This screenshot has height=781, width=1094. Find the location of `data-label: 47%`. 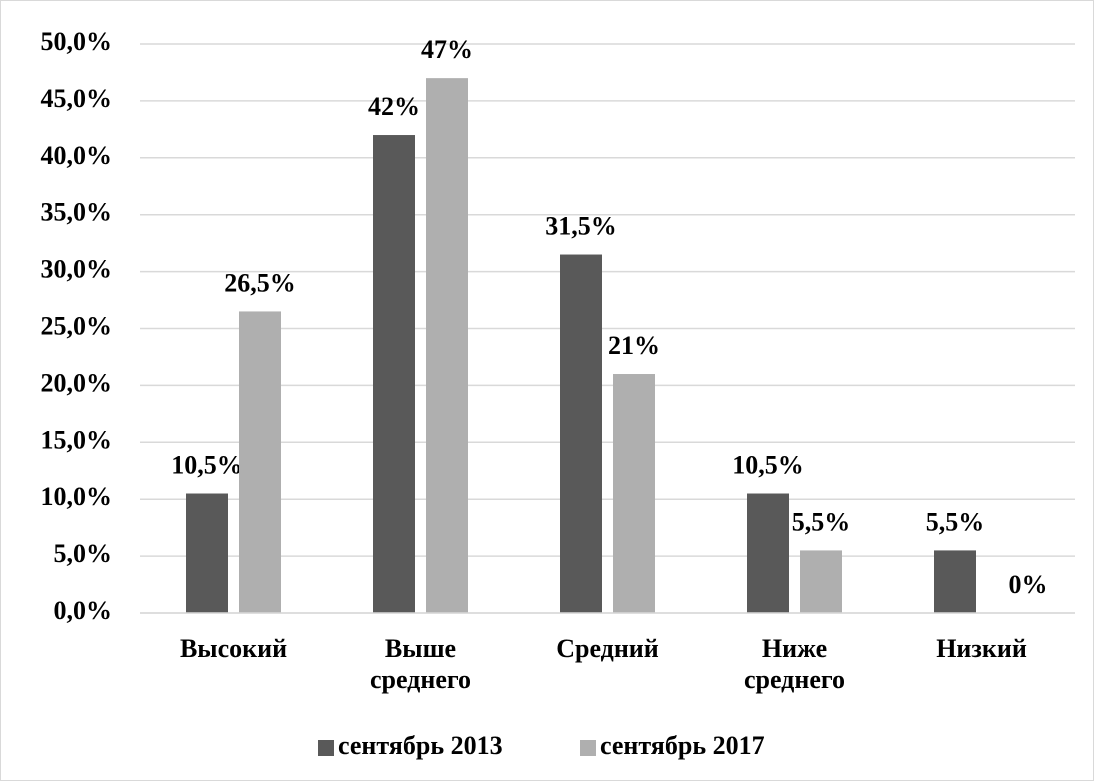

data-label: 47% is located at coordinates (447, 49).